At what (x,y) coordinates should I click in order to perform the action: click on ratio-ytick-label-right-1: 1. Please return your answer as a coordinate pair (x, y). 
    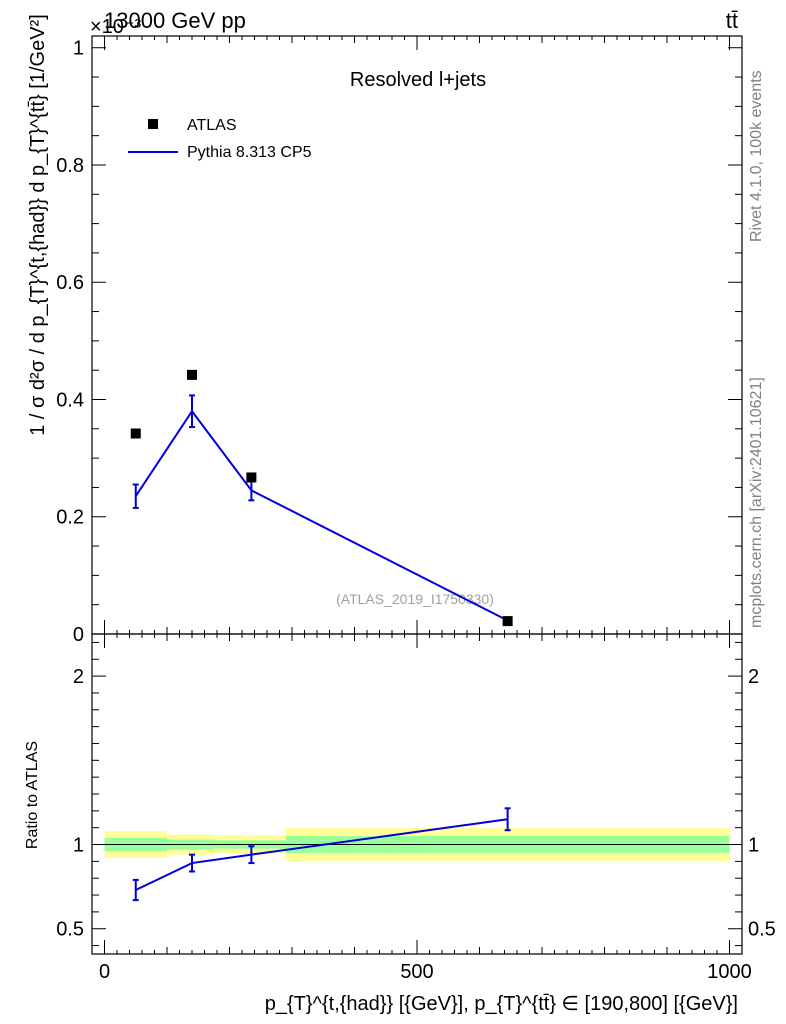
    Looking at the image, I should click on (753, 846).